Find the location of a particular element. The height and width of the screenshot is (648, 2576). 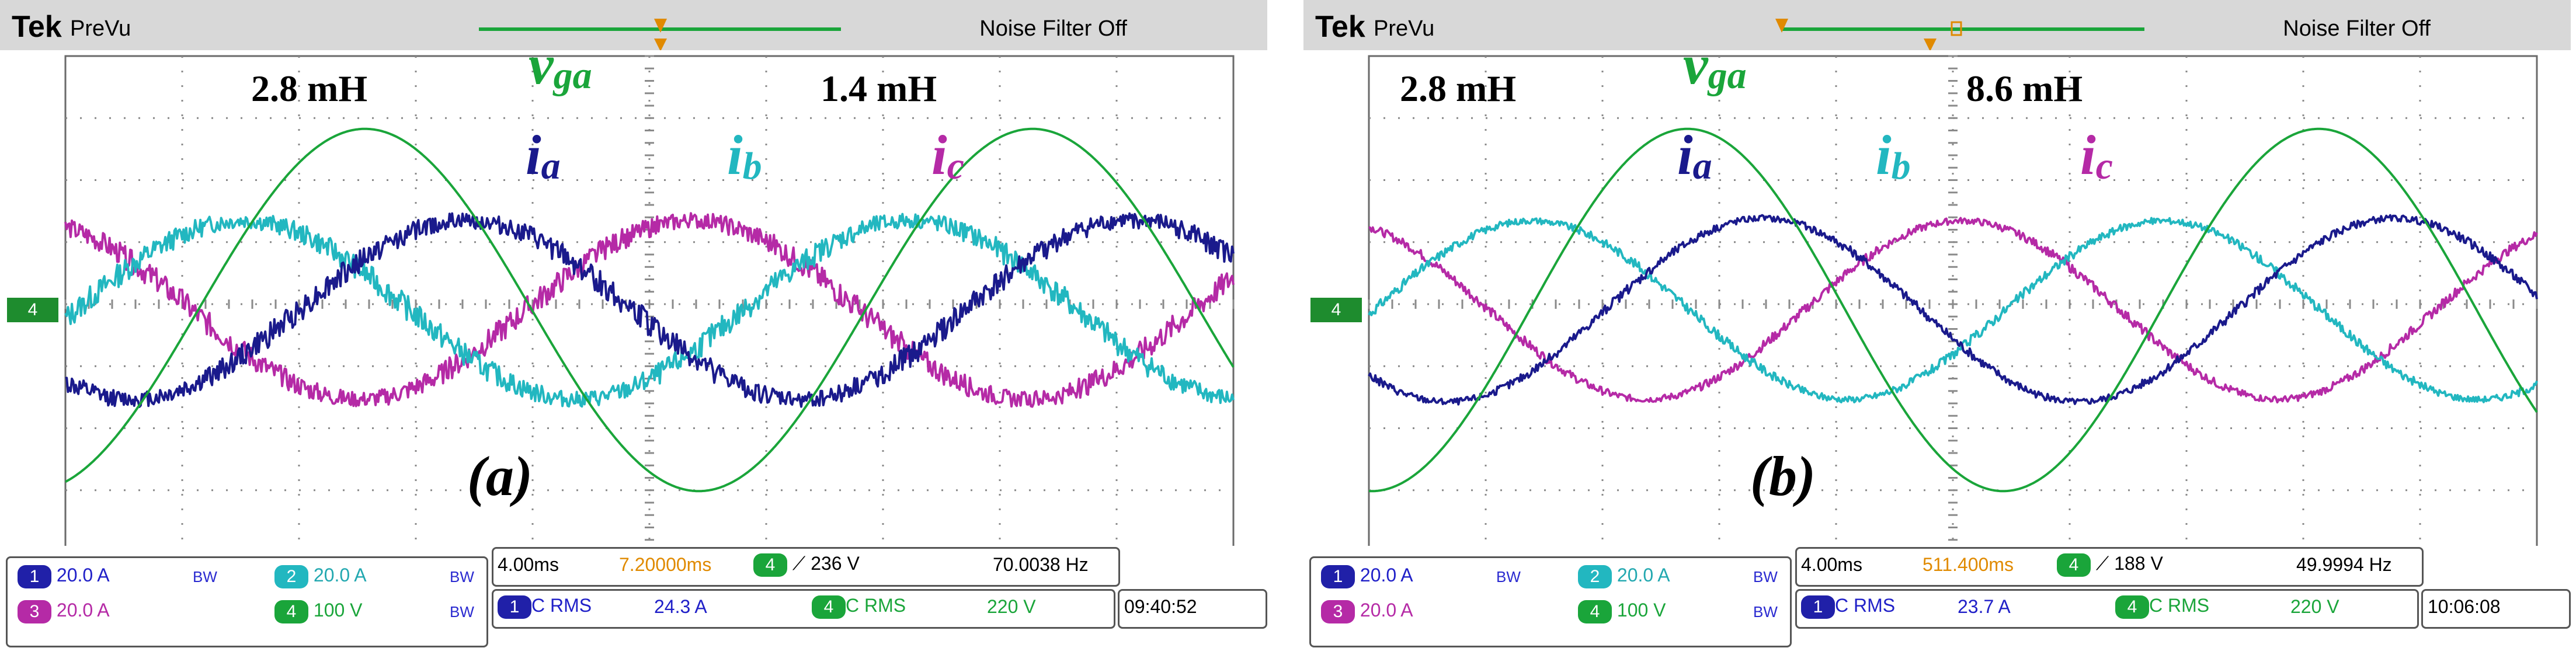

view-window-icon is located at coordinates (1957, 28).